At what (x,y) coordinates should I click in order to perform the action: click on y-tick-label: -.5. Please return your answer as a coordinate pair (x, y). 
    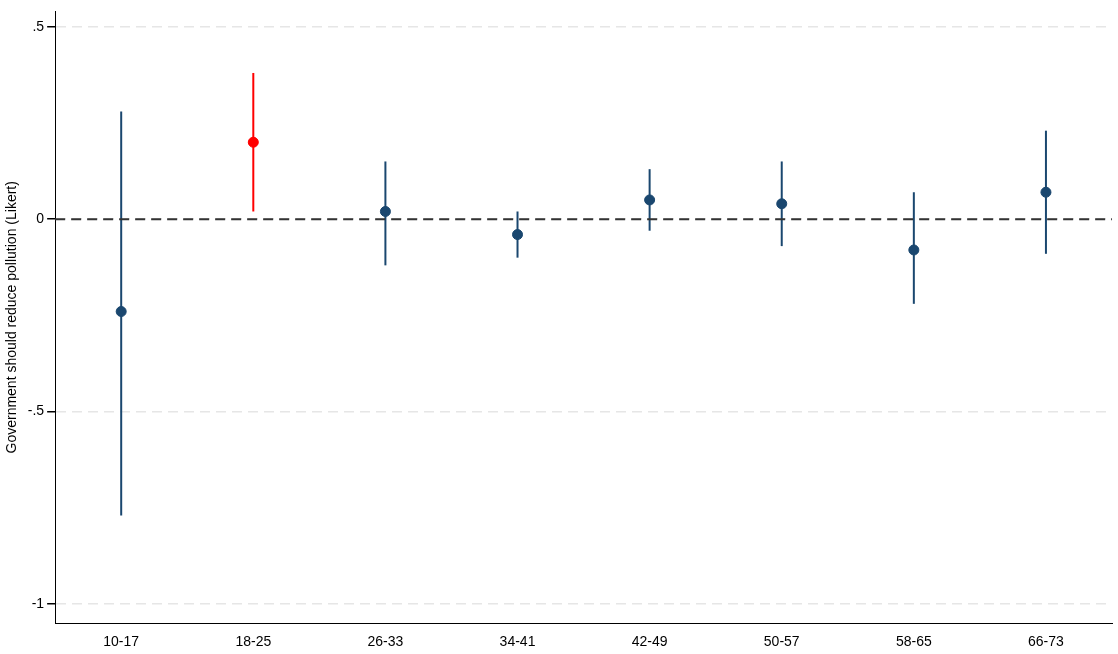
    Looking at the image, I should click on (36, 410).